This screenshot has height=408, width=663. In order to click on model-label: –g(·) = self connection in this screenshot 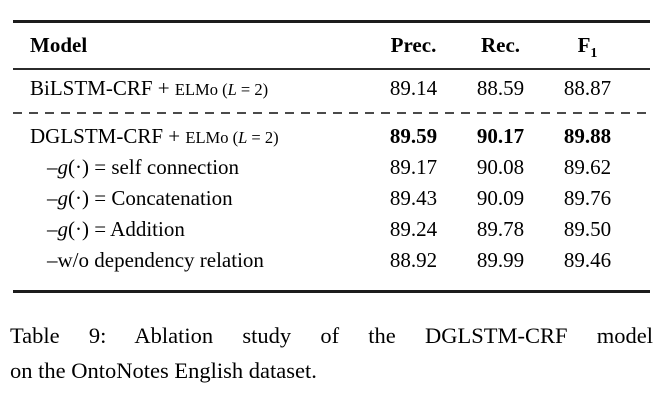, I will do `click(191, 167)`.